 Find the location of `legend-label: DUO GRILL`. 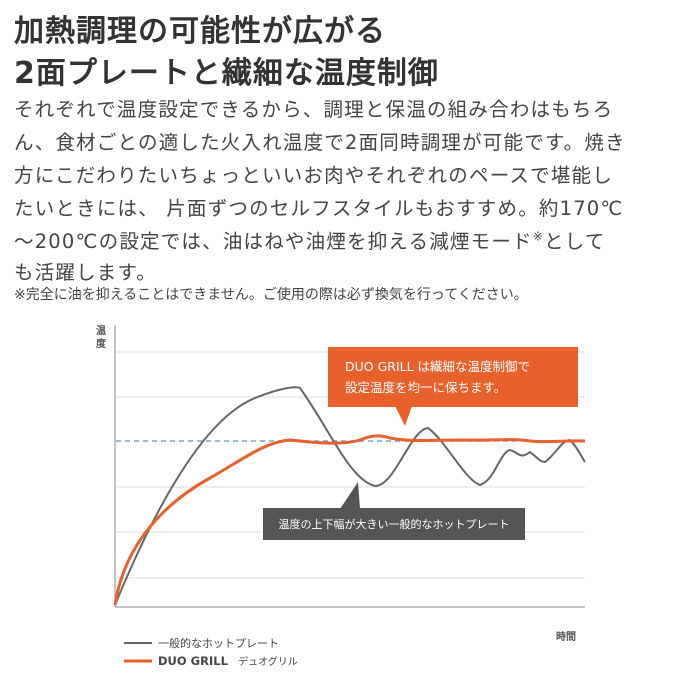

legend-label: DUO GRILL is located at coordinates (193, 661).